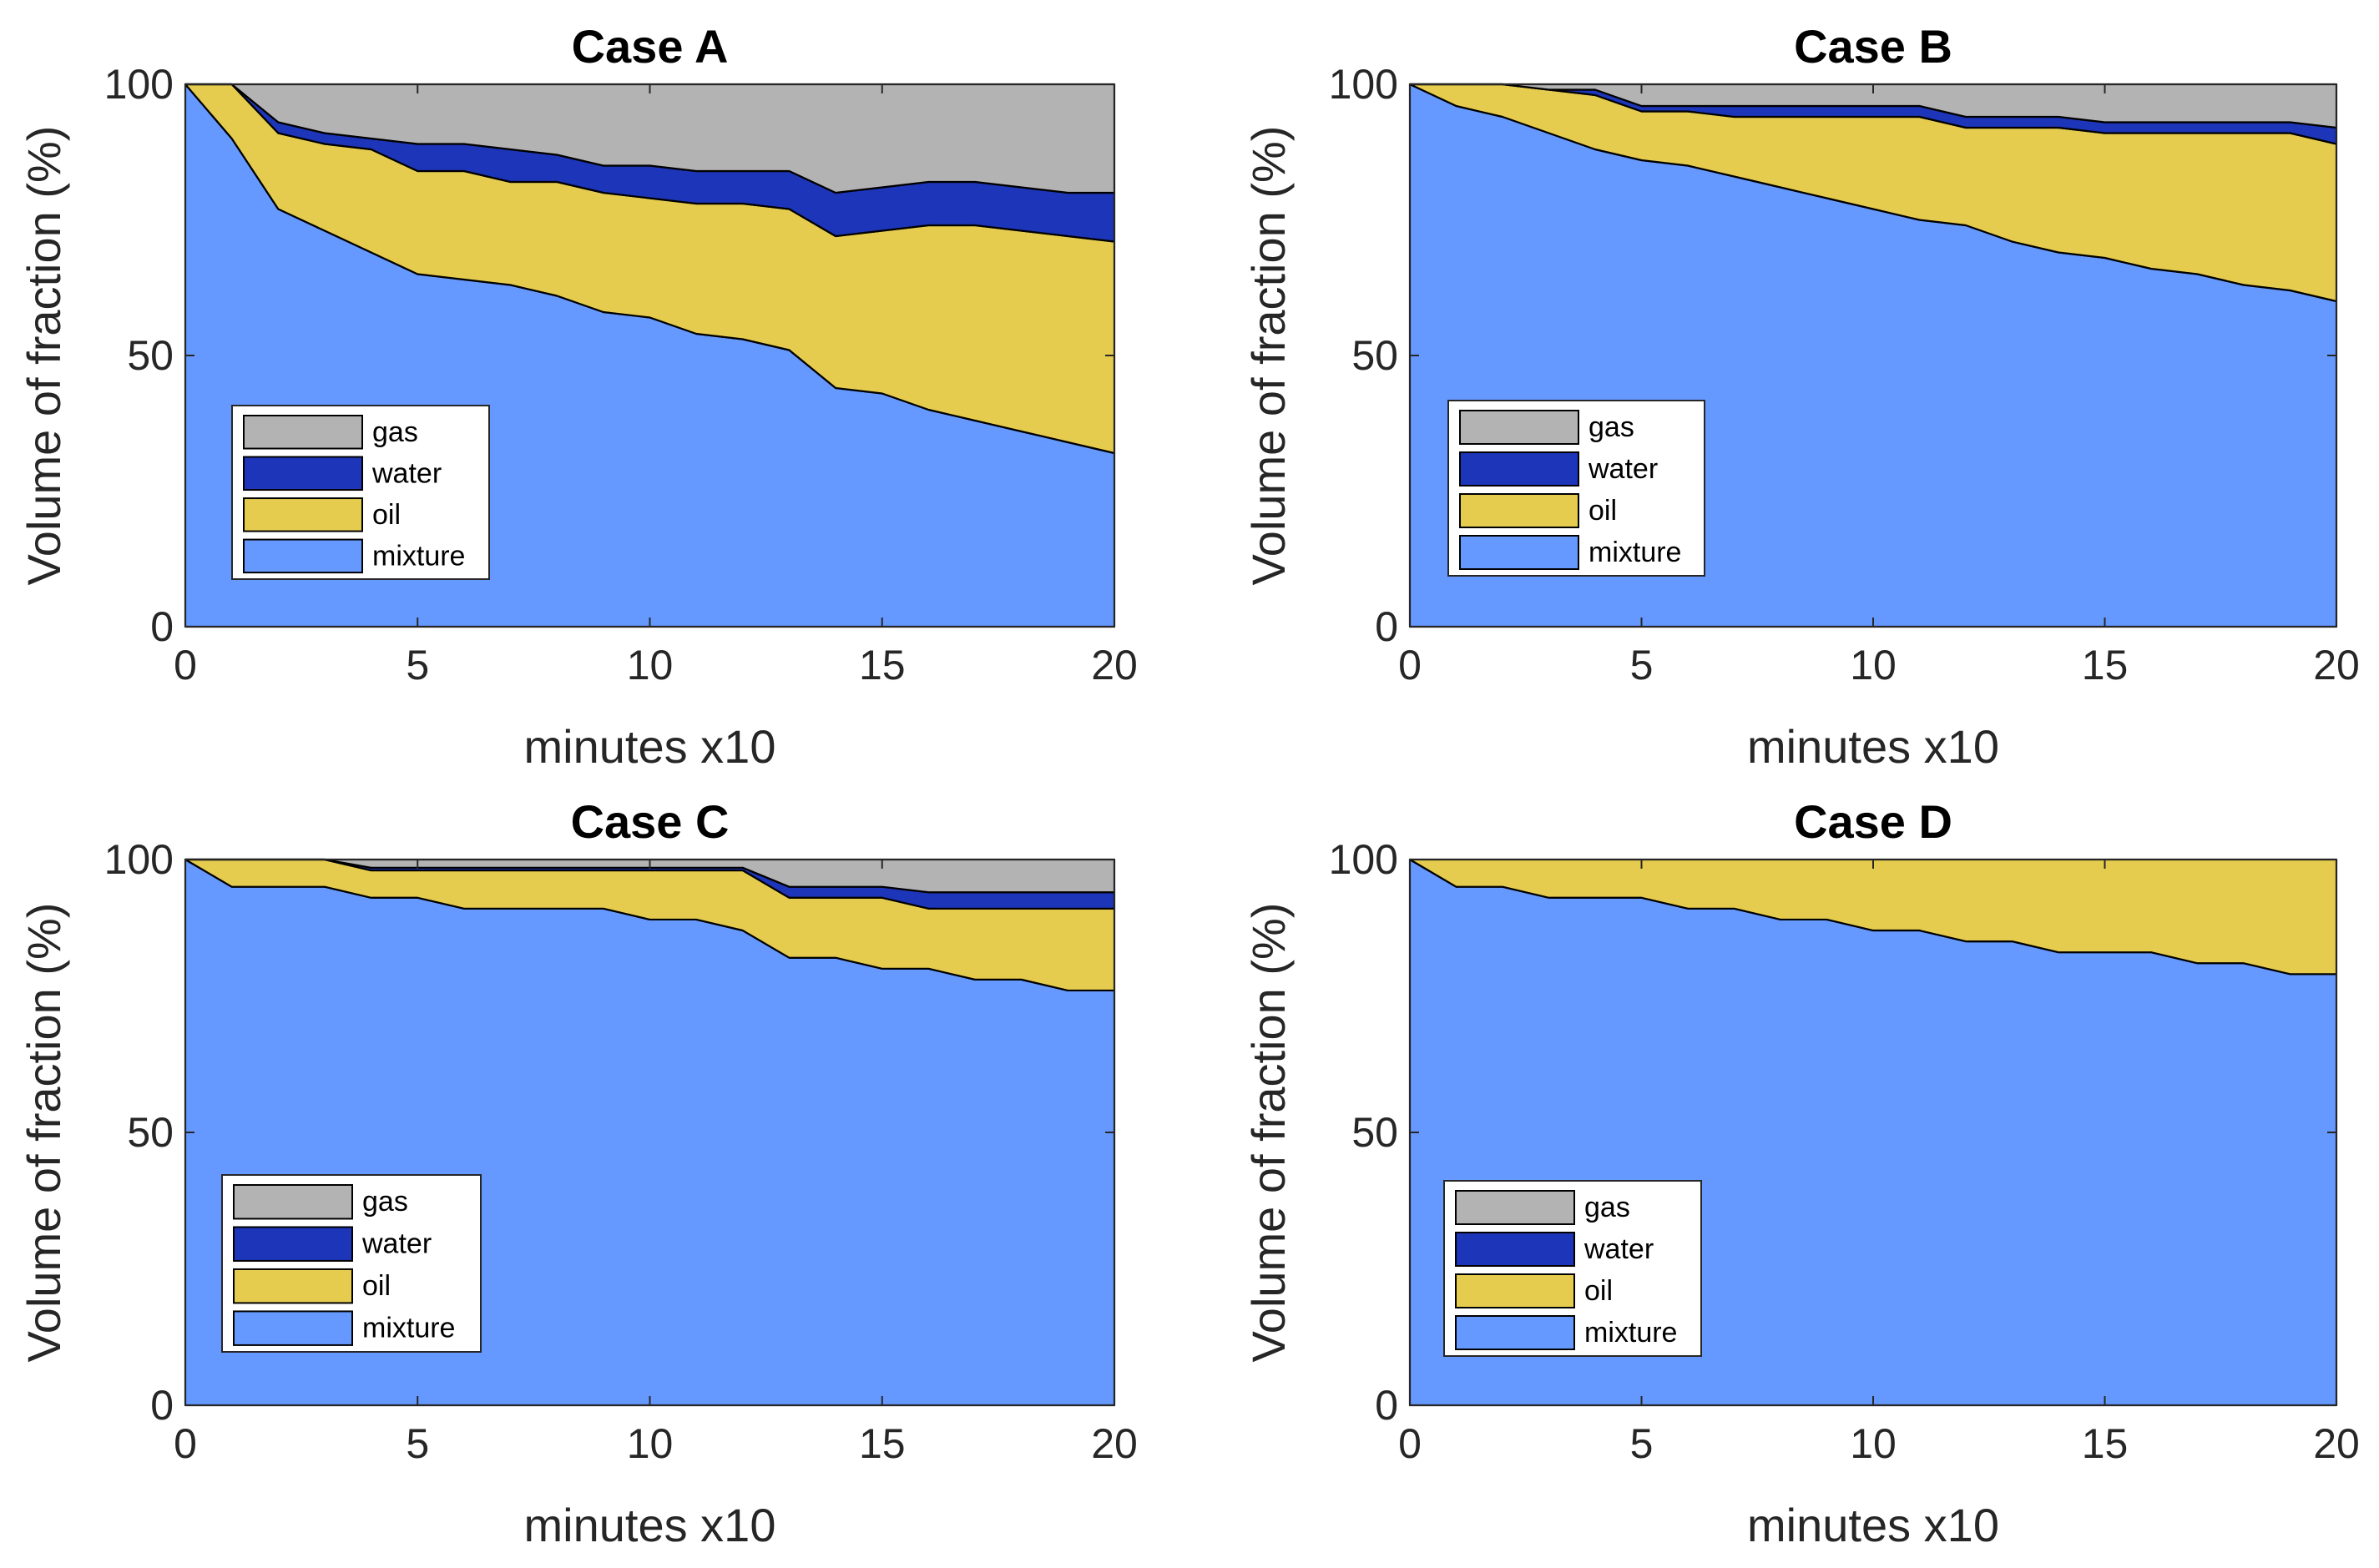  I want to click on chart-title: Case D, so click(1873, 821).